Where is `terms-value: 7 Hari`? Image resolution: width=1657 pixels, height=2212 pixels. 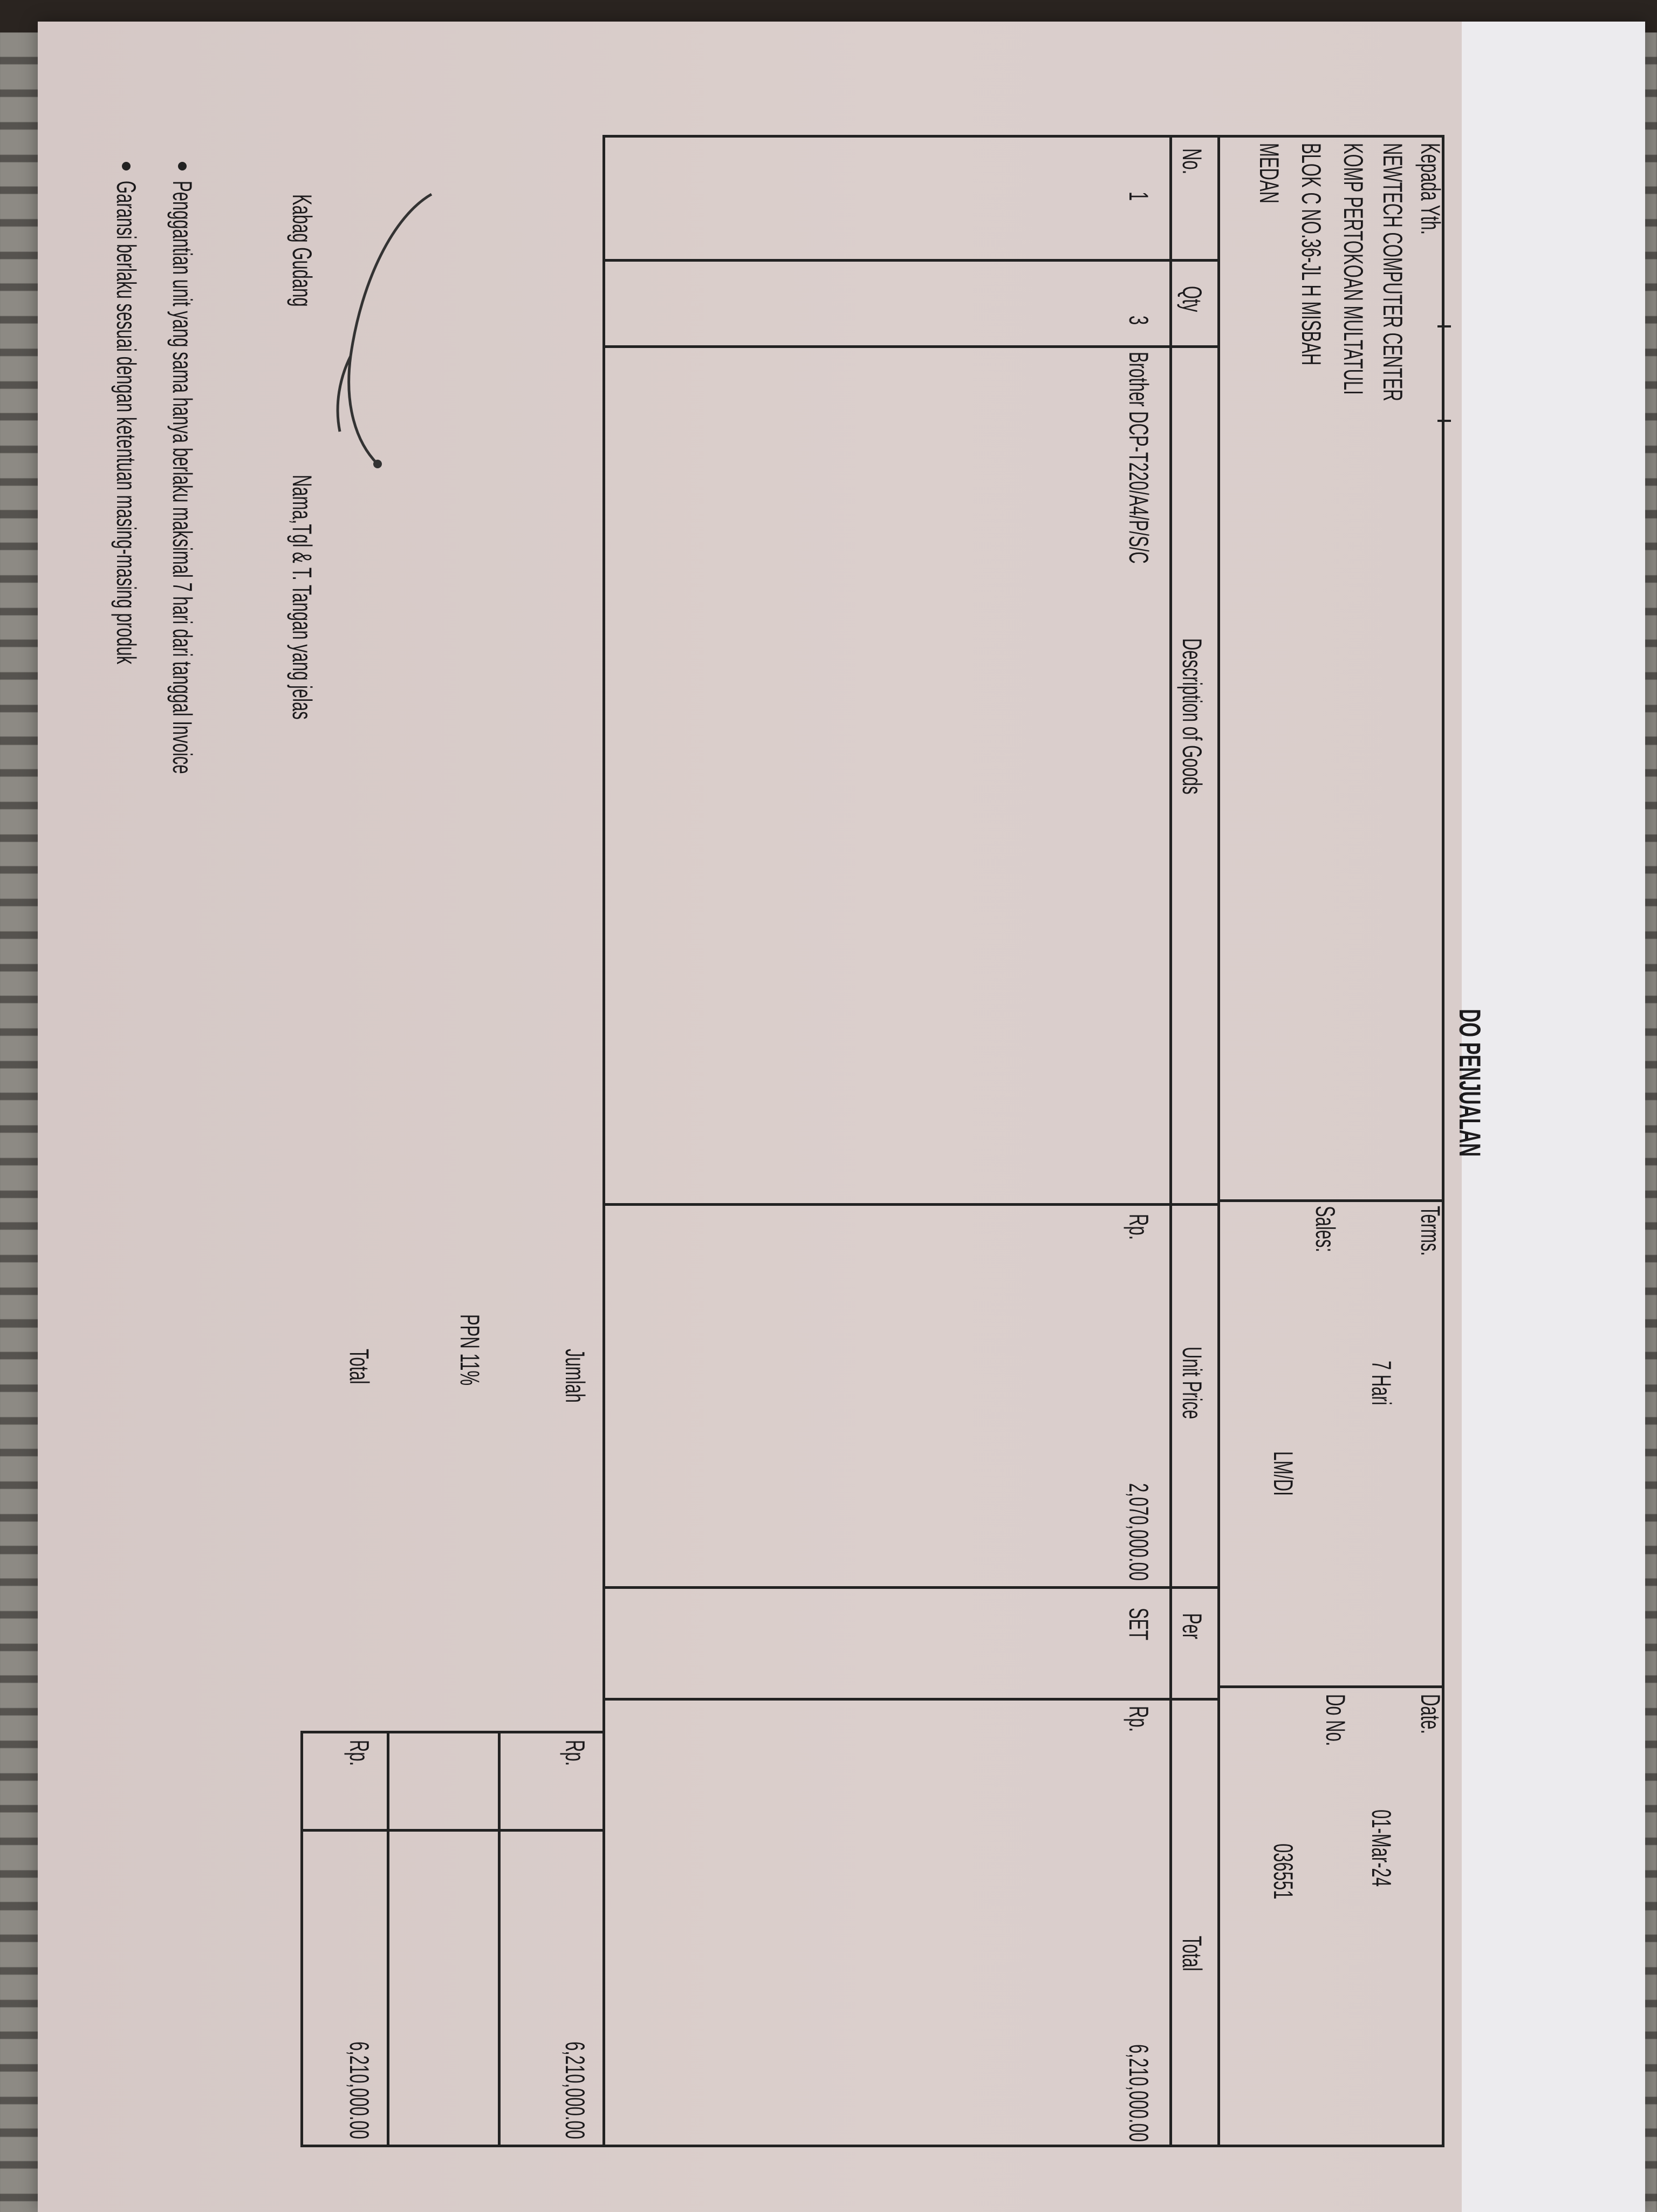 terms-value: 7 Hari is located at coordinates (1381, 1383).